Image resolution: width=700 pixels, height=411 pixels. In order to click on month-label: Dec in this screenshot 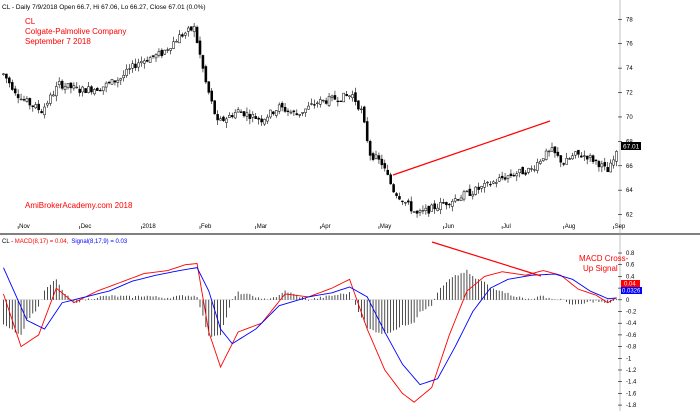, I will do `click(86, 227)`.